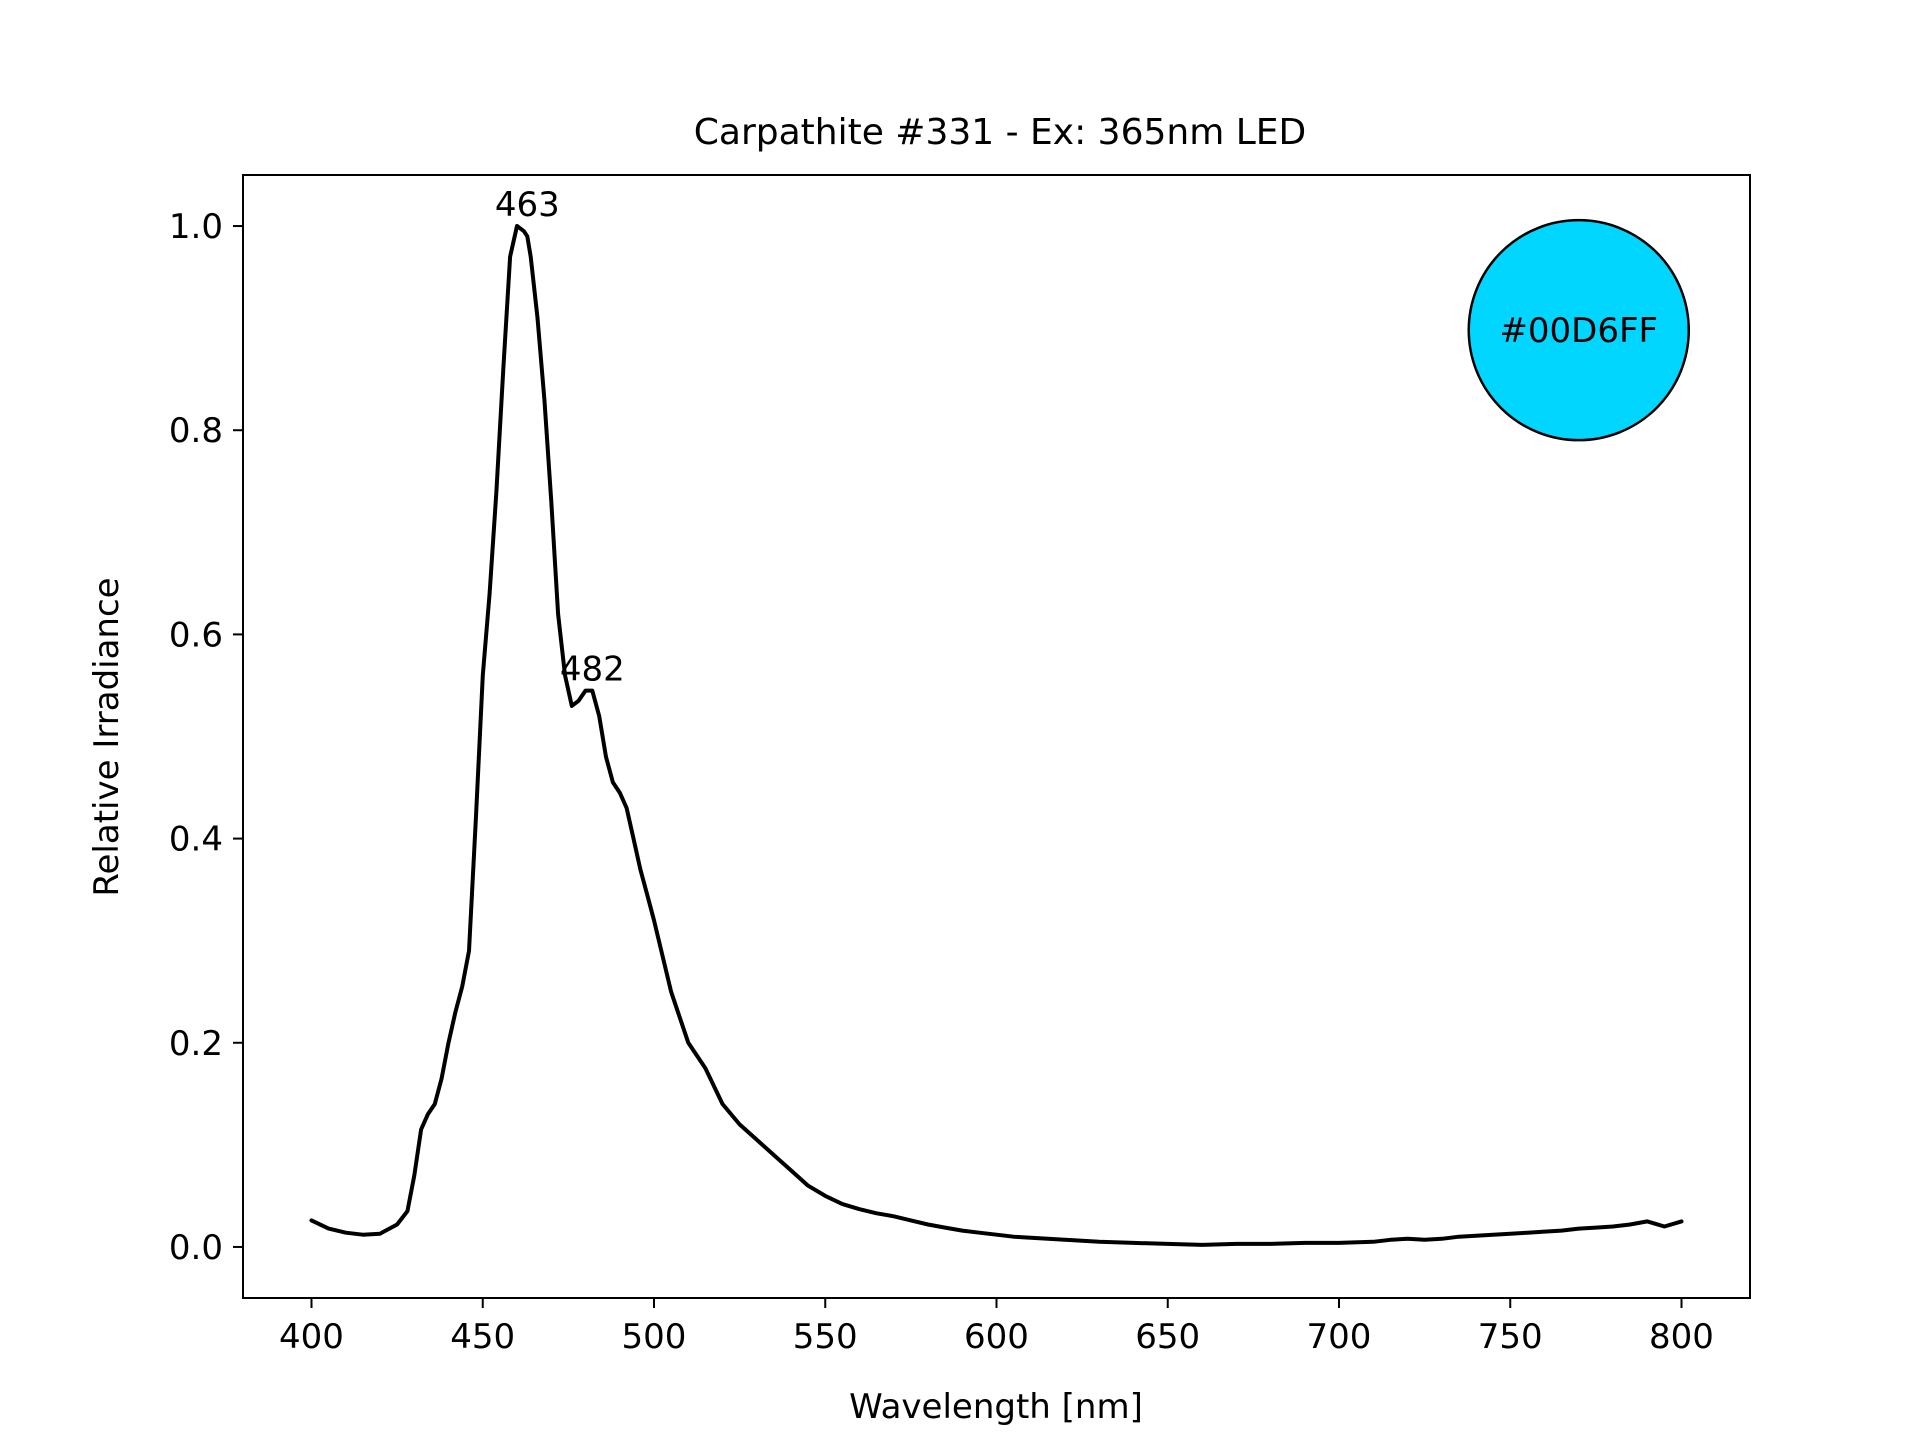 The image size is (1920, 1440). What do you see at coordinates (196, 1248) in the screenshot?
I see `y-tick-label: 0.0` at bounding box center [196, 1248].